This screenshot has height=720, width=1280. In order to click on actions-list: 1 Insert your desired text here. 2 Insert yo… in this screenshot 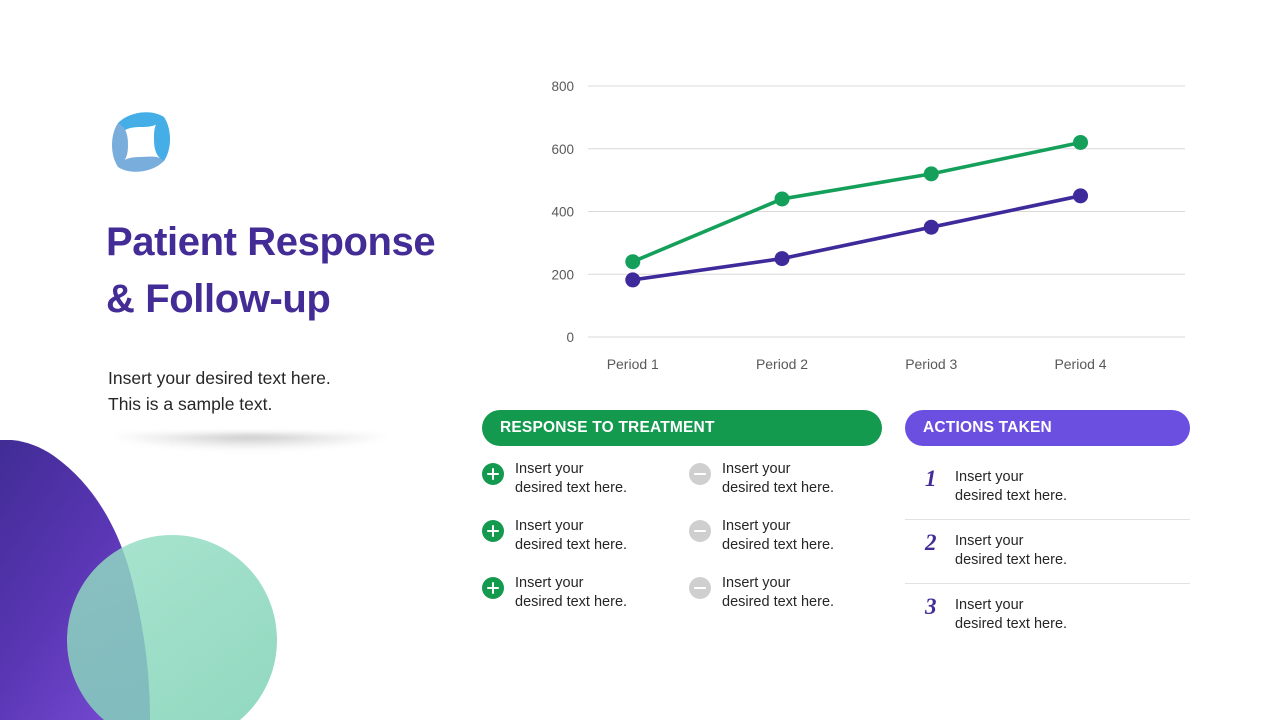, I will do `click(1047, 551)`.